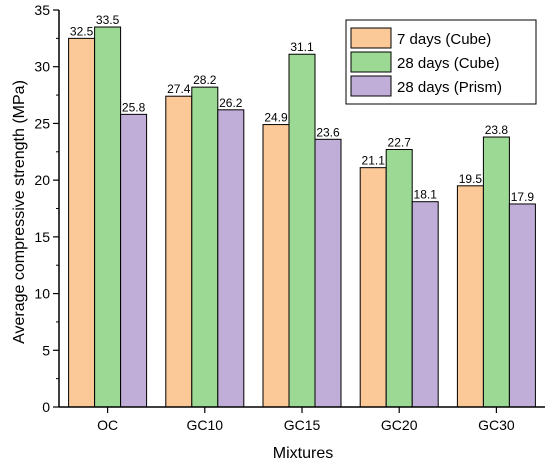 Image resolution: width=550 pixels, height=468 pixels. Describe the element at coordinates (400, 143) in the screenshot. I see `data-label-28-days-cube-gc20: 22.7` at that location.